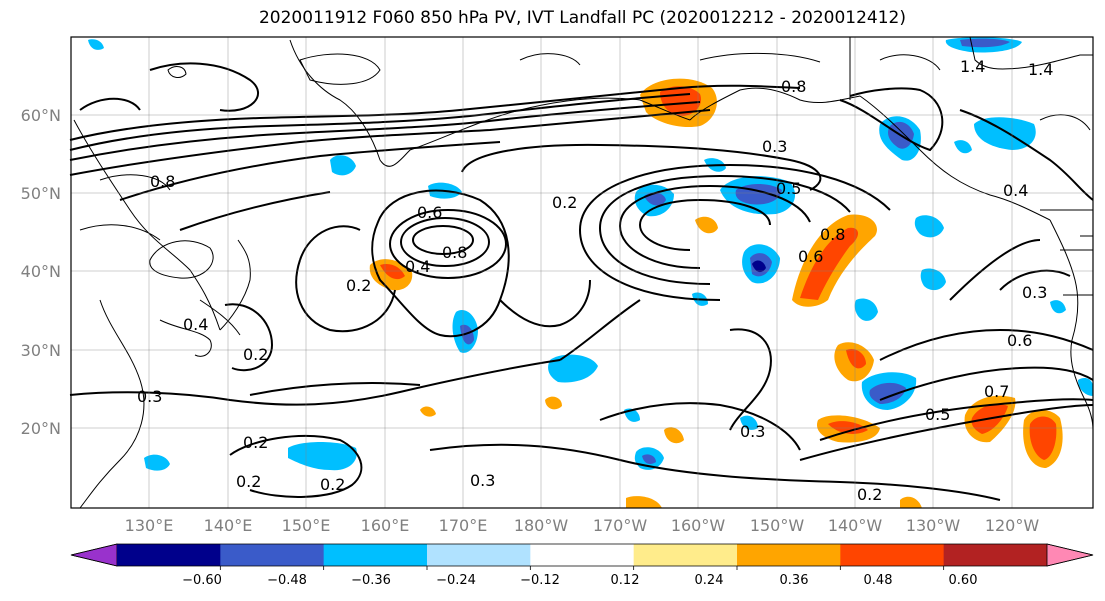 The height and width of the screenshot is (601, 1105). What do you see at coordinates (463, 525) in the screenshot?
I see `lon-tick-label: 170°E` at bounding box center [463, 525].